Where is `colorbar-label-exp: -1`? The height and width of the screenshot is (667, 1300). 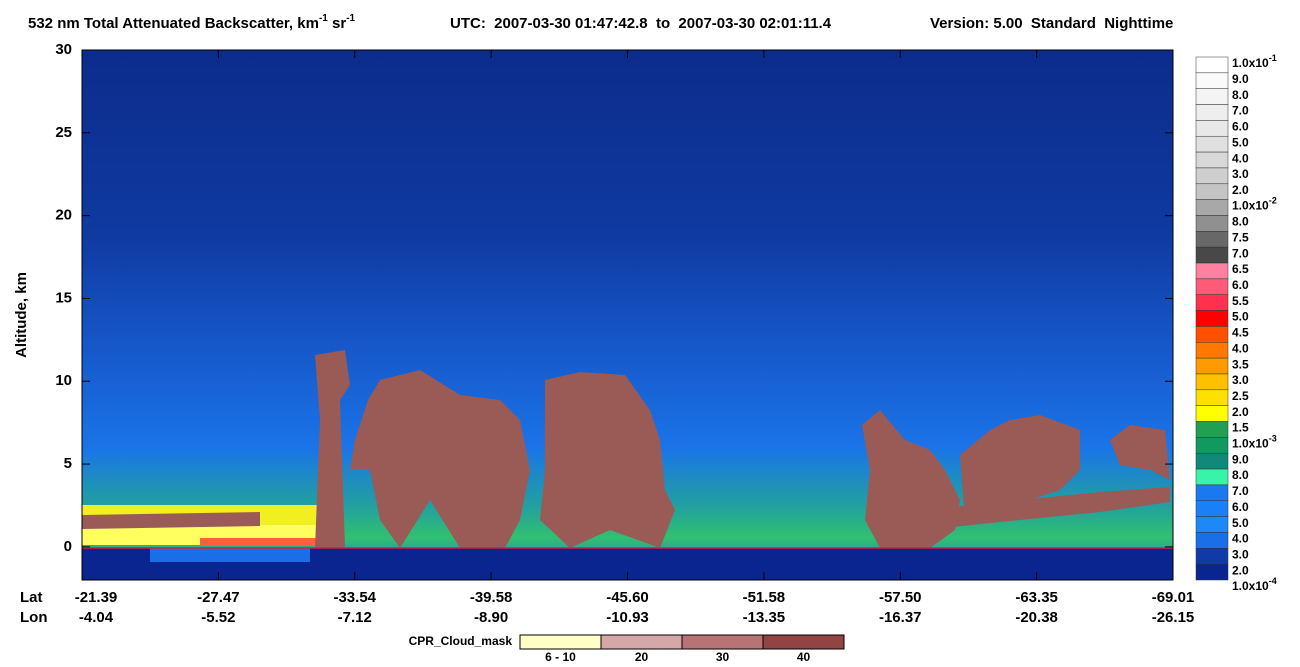
colorbar-label-exp: -1 is located at coordinates (1273, 58).